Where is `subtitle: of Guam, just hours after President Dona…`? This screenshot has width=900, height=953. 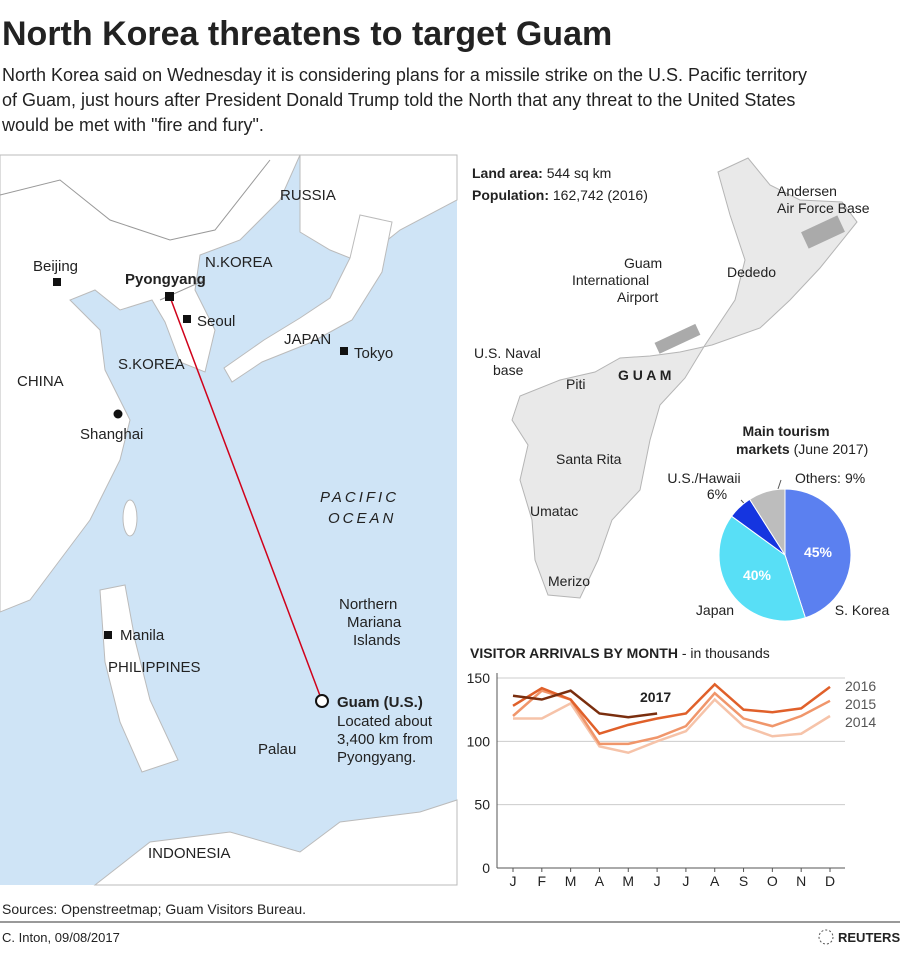 subtitle: of Guam, just hours after President Dona… is located at coordinates (398, 100).